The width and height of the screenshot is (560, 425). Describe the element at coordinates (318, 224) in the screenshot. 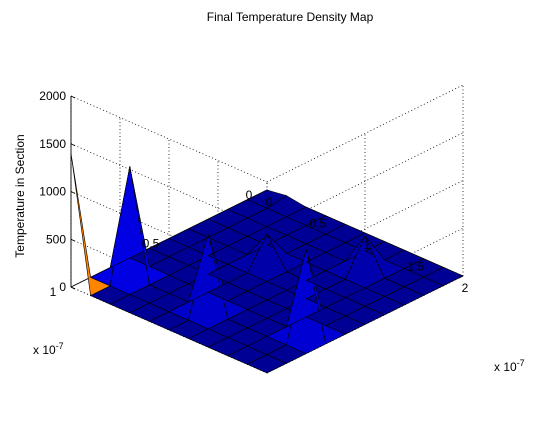

I see `x-tick-label: 0.5` at that location.